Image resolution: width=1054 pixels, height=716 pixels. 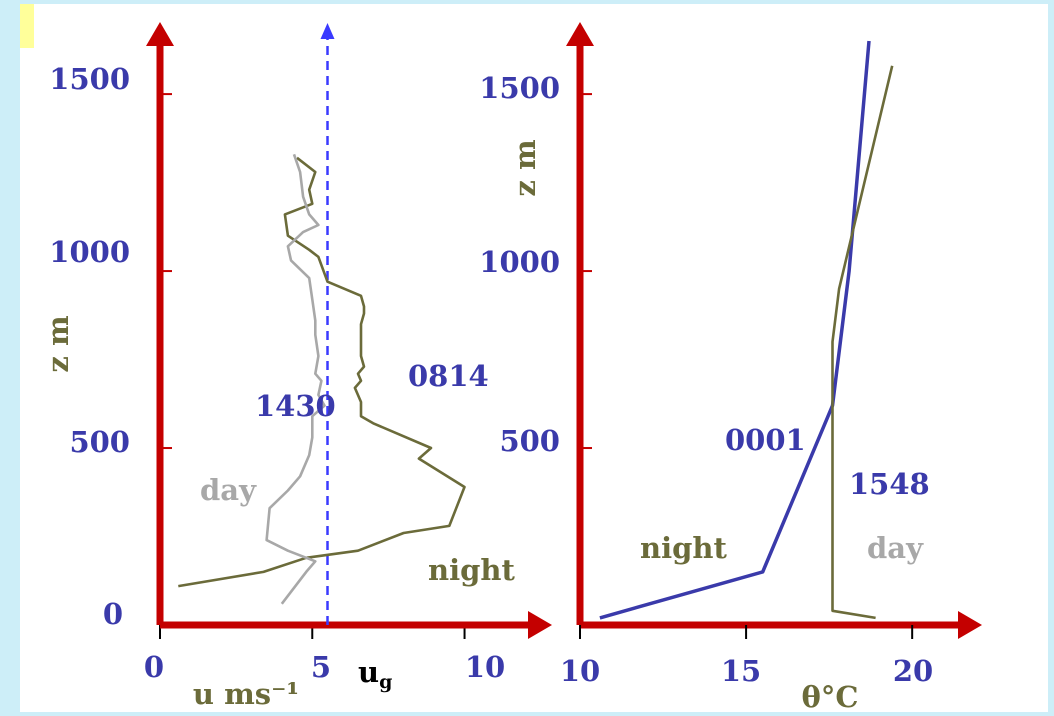 What do you see at coordinates (540, 625) in the screenshot?
I see `left-x-axis-arrow` at bounding box center [540, 625].